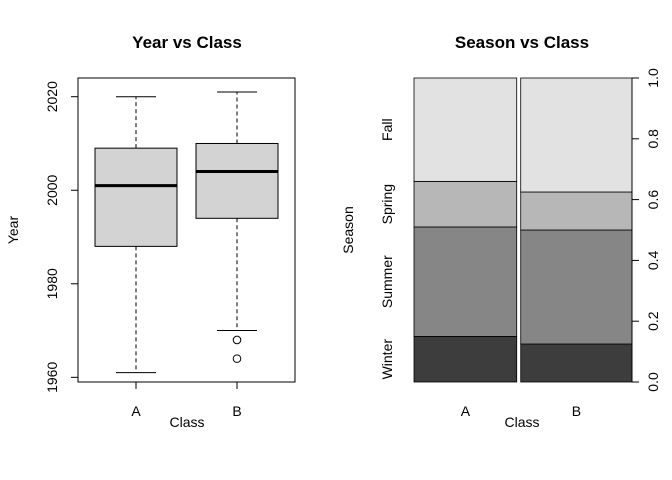 The width and height of the screenshot is (672, 480). I want to click on mosaic-right-tick-label: 0.2, so click(653, 321).